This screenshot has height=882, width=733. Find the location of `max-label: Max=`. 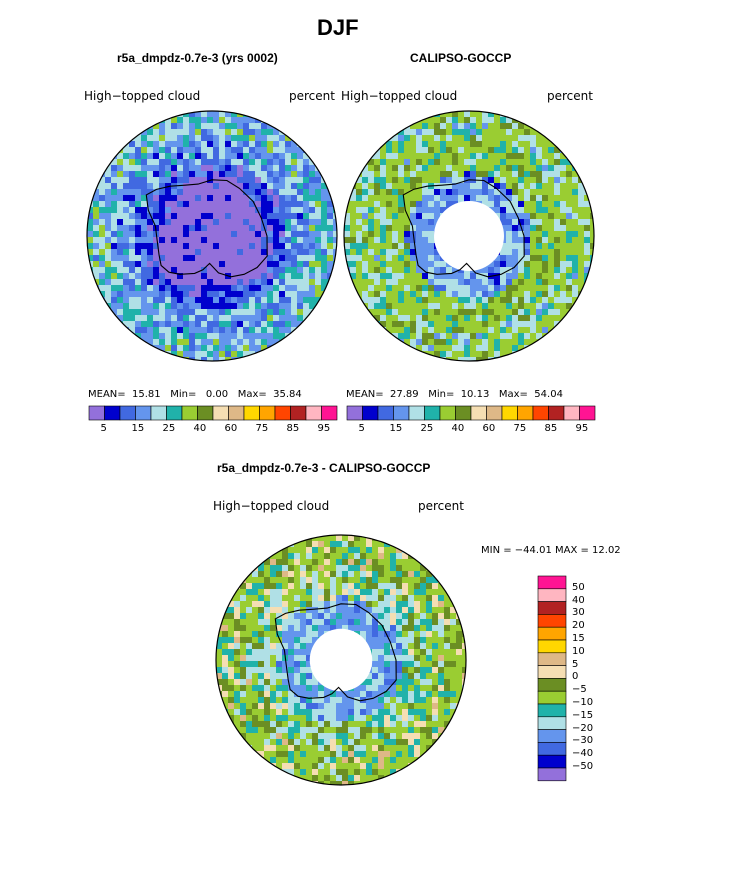

max-label: Max= is located at coordinates (513, 394).